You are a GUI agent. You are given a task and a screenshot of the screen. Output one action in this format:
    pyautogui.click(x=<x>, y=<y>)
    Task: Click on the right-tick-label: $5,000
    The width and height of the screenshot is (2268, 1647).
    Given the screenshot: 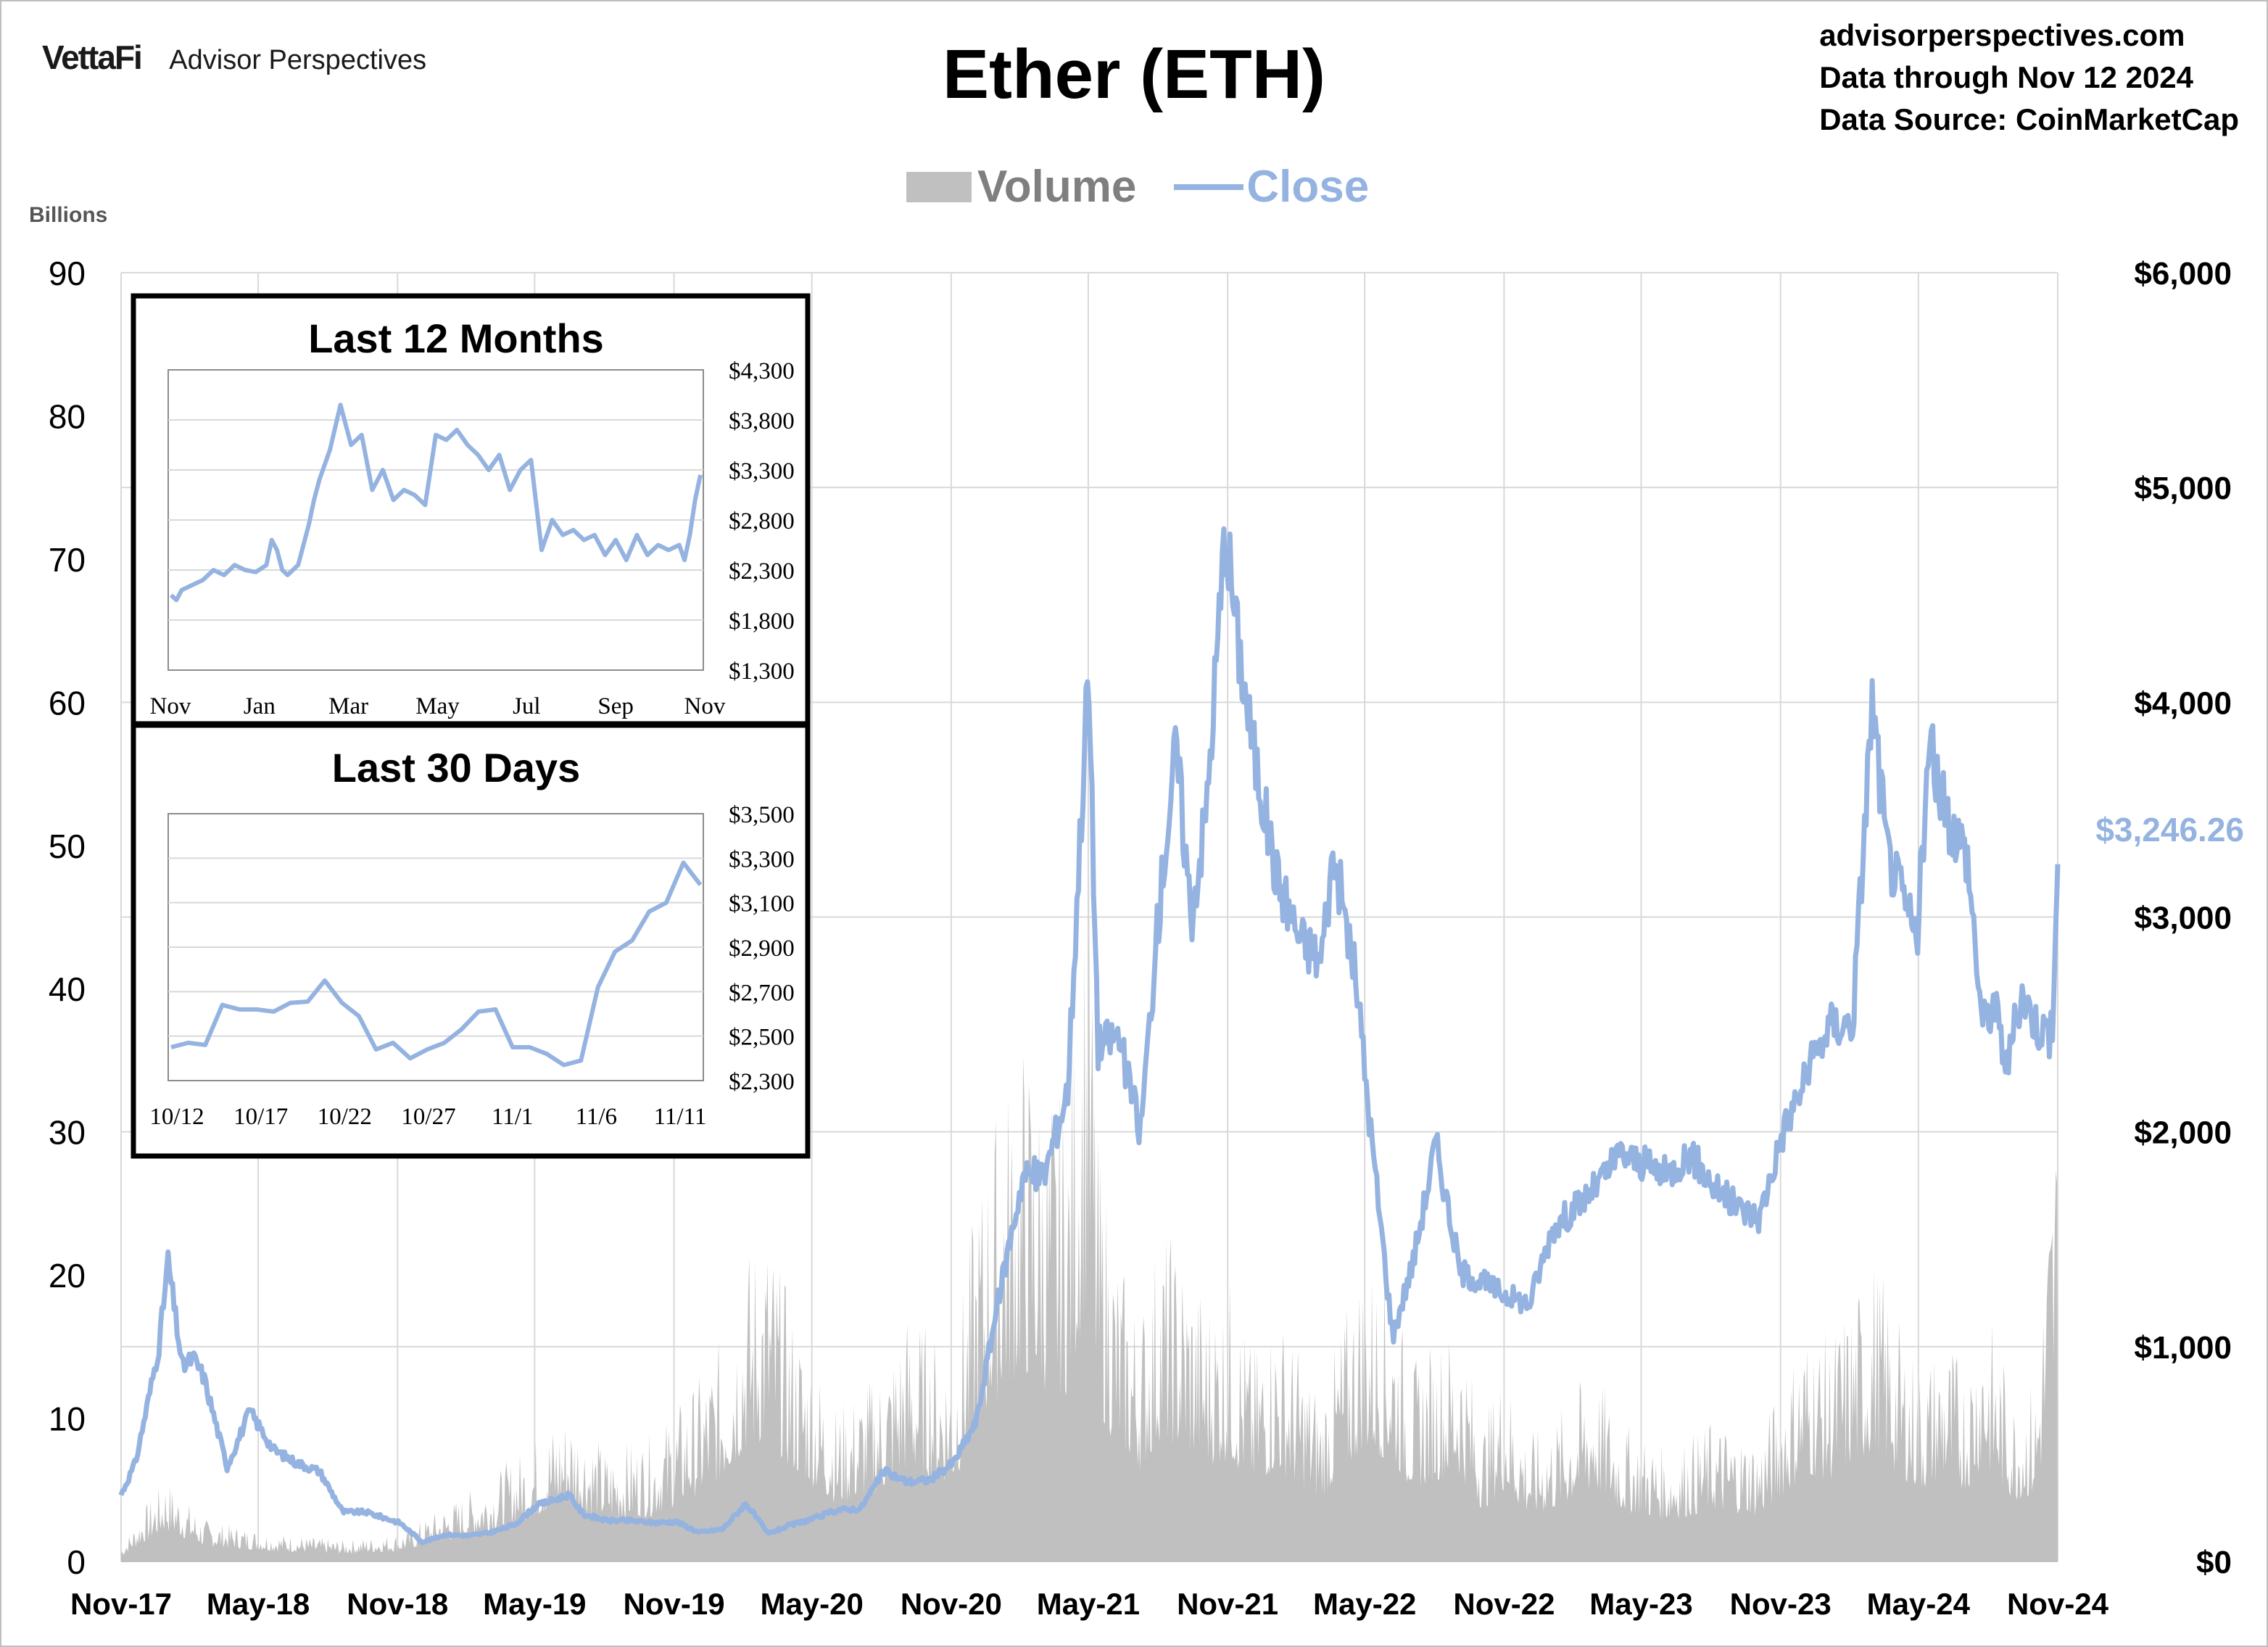 What is the action you would take?
    pyautogui.click(x=2183, y=488)
    